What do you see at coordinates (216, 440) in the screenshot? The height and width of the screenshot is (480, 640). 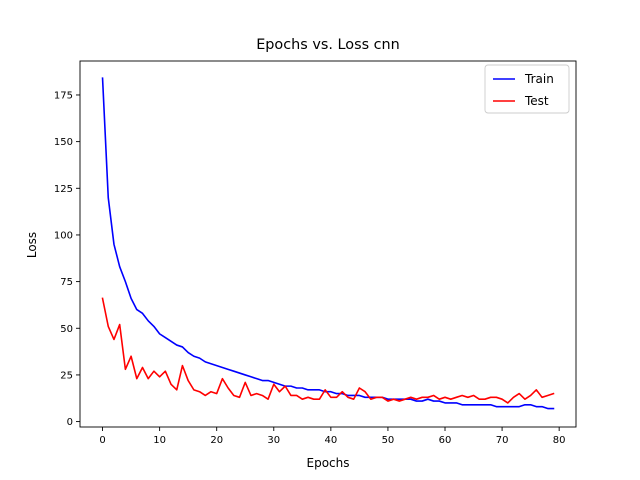 I see `x-tick-label: 20` at bounding box center [216, 440].